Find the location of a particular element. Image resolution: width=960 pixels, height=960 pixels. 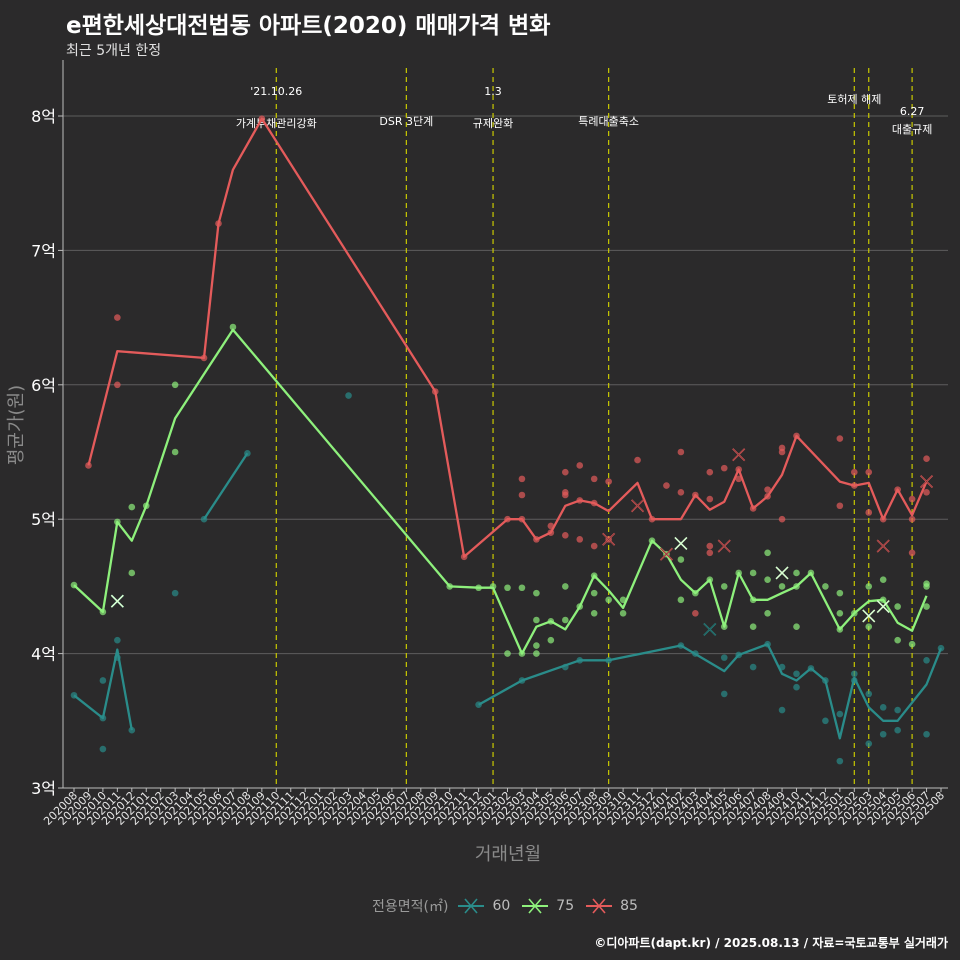

y-tick-label: 3억 is located at coordinates (43, 788).